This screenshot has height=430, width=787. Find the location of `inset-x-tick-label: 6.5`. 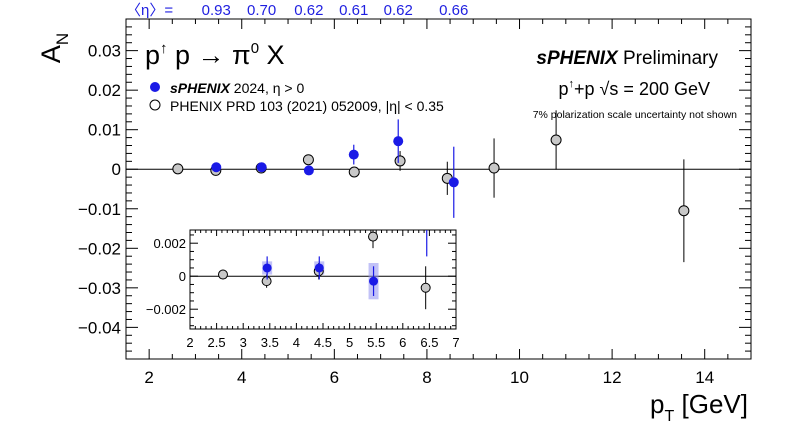

inset-x-tick-label: 6.5 is located at coordinates (429, 342).